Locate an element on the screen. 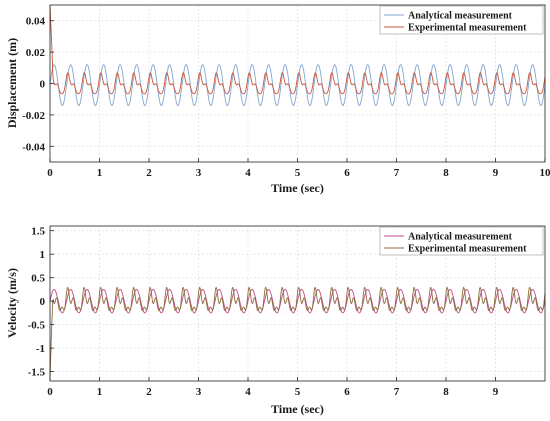 This screenshot has height=421, width=550. x-tick-label: 10 is located at coordinates (545, 173).